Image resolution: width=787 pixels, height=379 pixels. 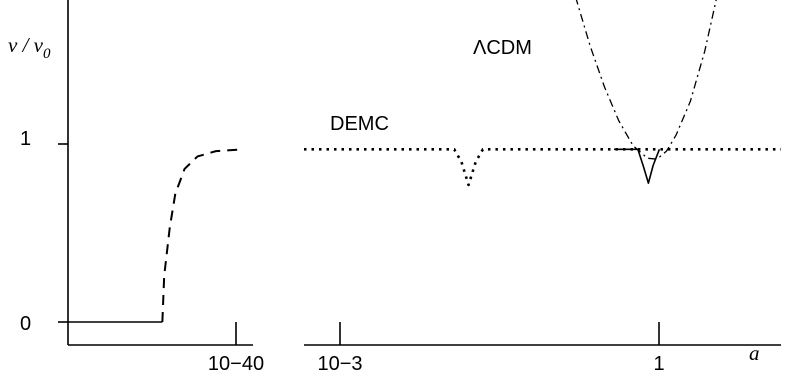 I want to click on demc-label: DEMC, so click(x=359, y=124).